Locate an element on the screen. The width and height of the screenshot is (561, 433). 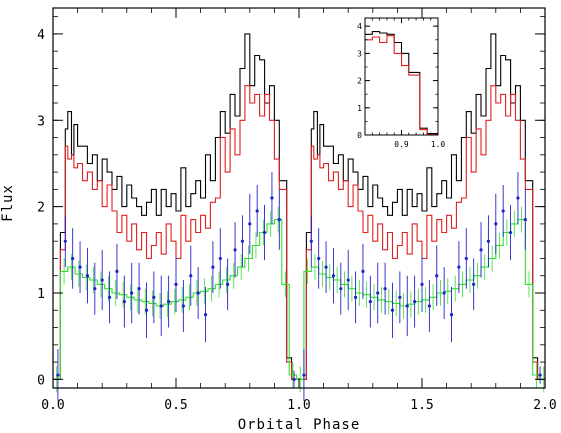
inset-plot: 0.9 1.0 0 1 2 3 4 is located at coordinates (401, 83).